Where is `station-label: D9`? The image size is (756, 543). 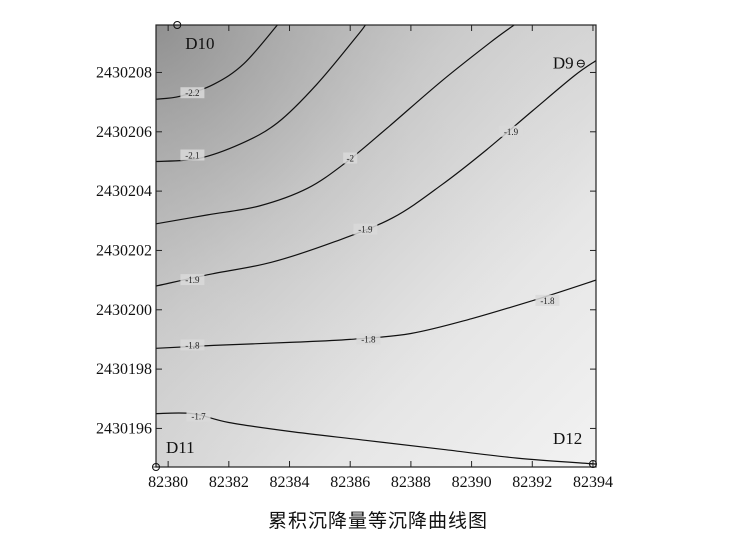
station-label: D9 is located at coordinates (563, 63).